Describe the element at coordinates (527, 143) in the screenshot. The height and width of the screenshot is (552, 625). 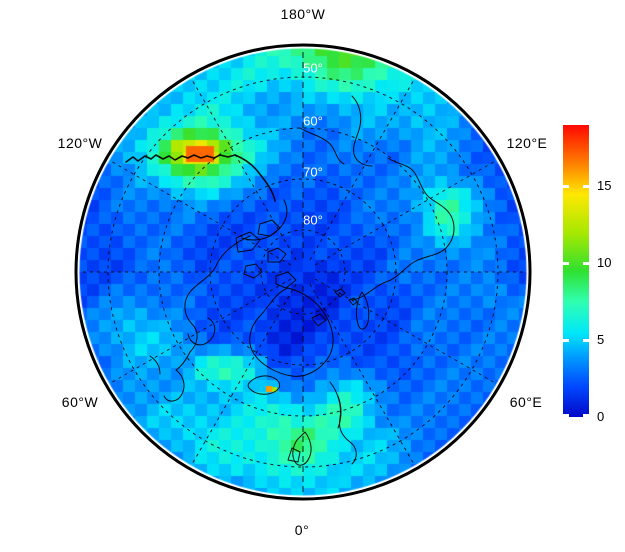
I see `longitude-label-120e: 120°E` at that location.